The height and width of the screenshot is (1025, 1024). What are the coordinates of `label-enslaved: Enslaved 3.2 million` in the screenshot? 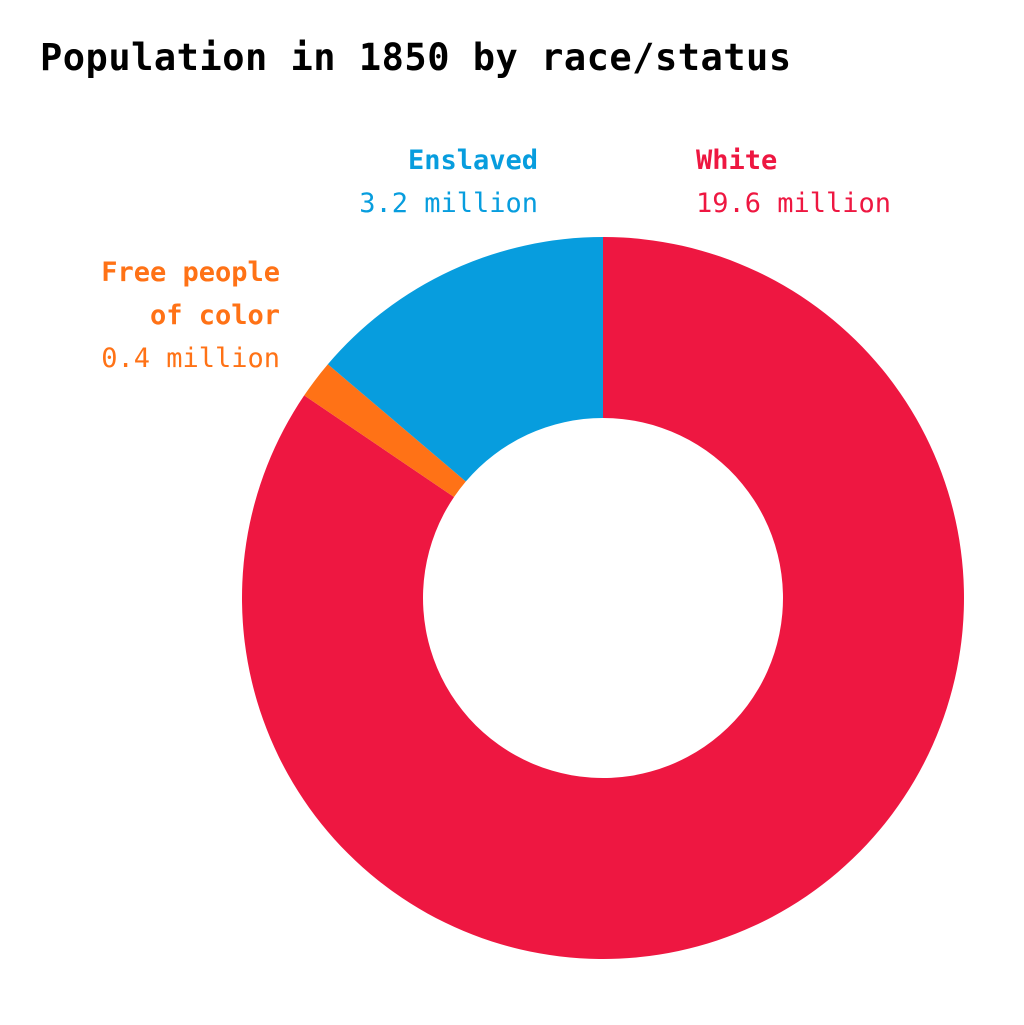 It's located at (448, 182).